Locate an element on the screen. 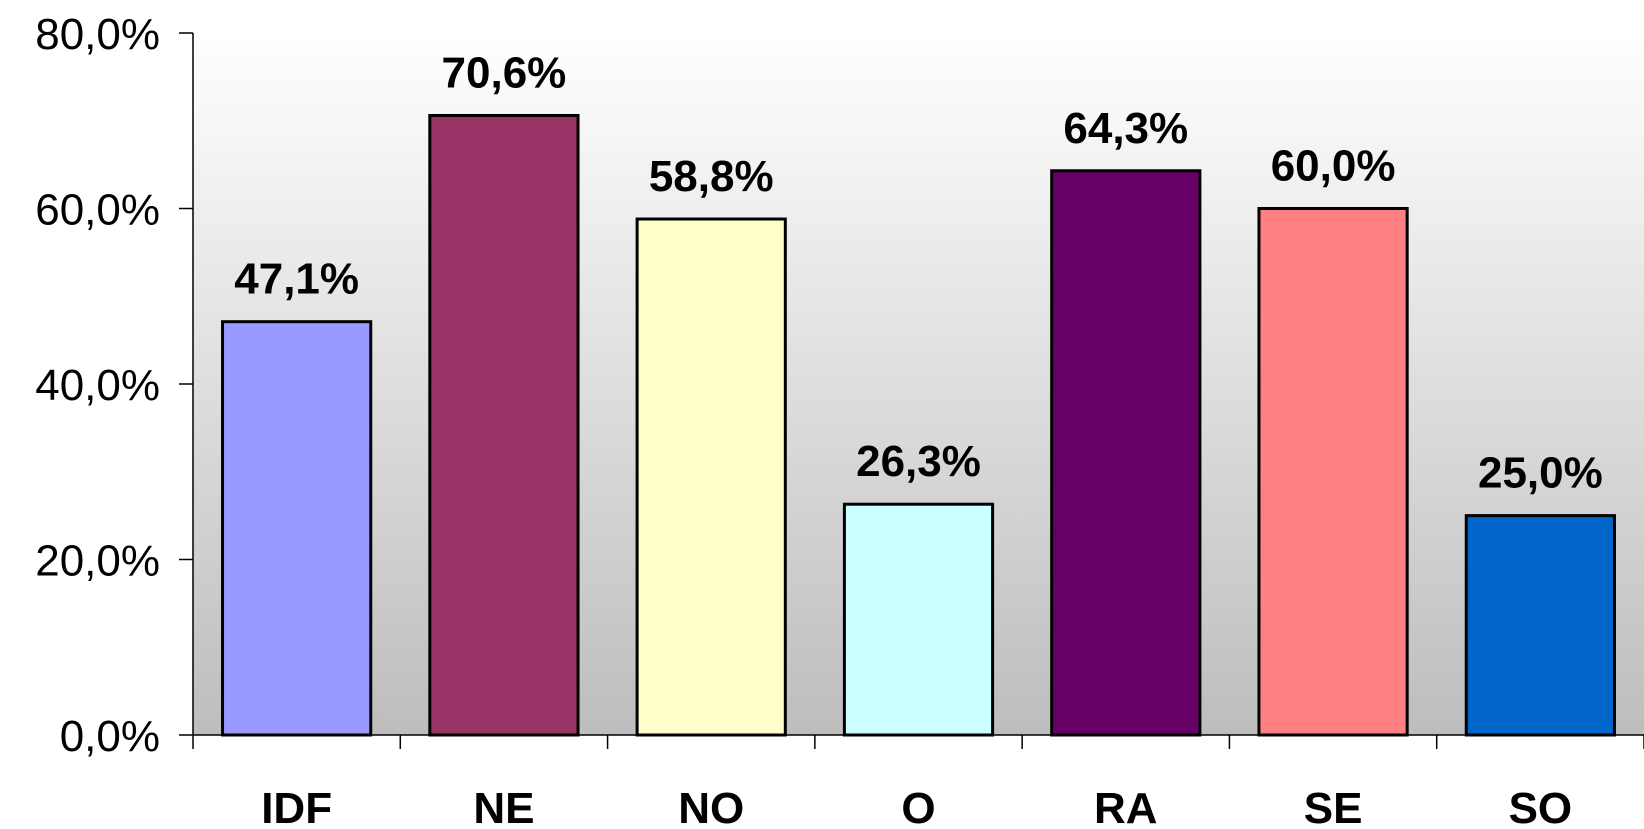 This screenshot has width=1644, height=829. data-label-ne: 70,6% is located at coordinates (504, 72).